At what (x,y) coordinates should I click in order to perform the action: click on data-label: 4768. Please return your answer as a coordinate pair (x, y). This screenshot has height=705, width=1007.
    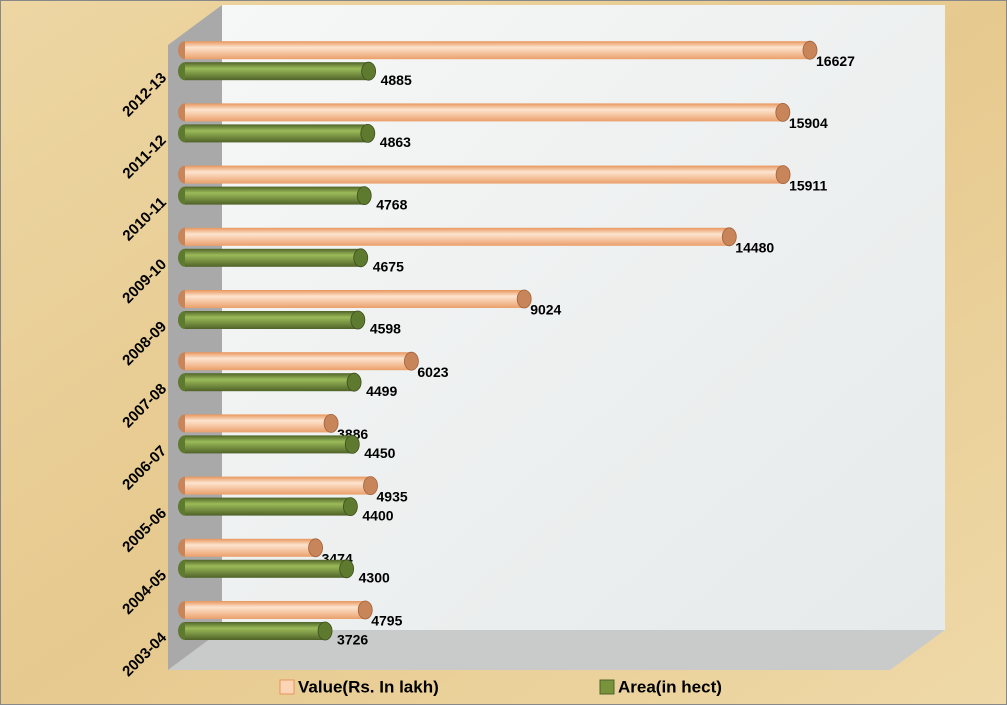
    Looking at the image, I should click on (391, 204).